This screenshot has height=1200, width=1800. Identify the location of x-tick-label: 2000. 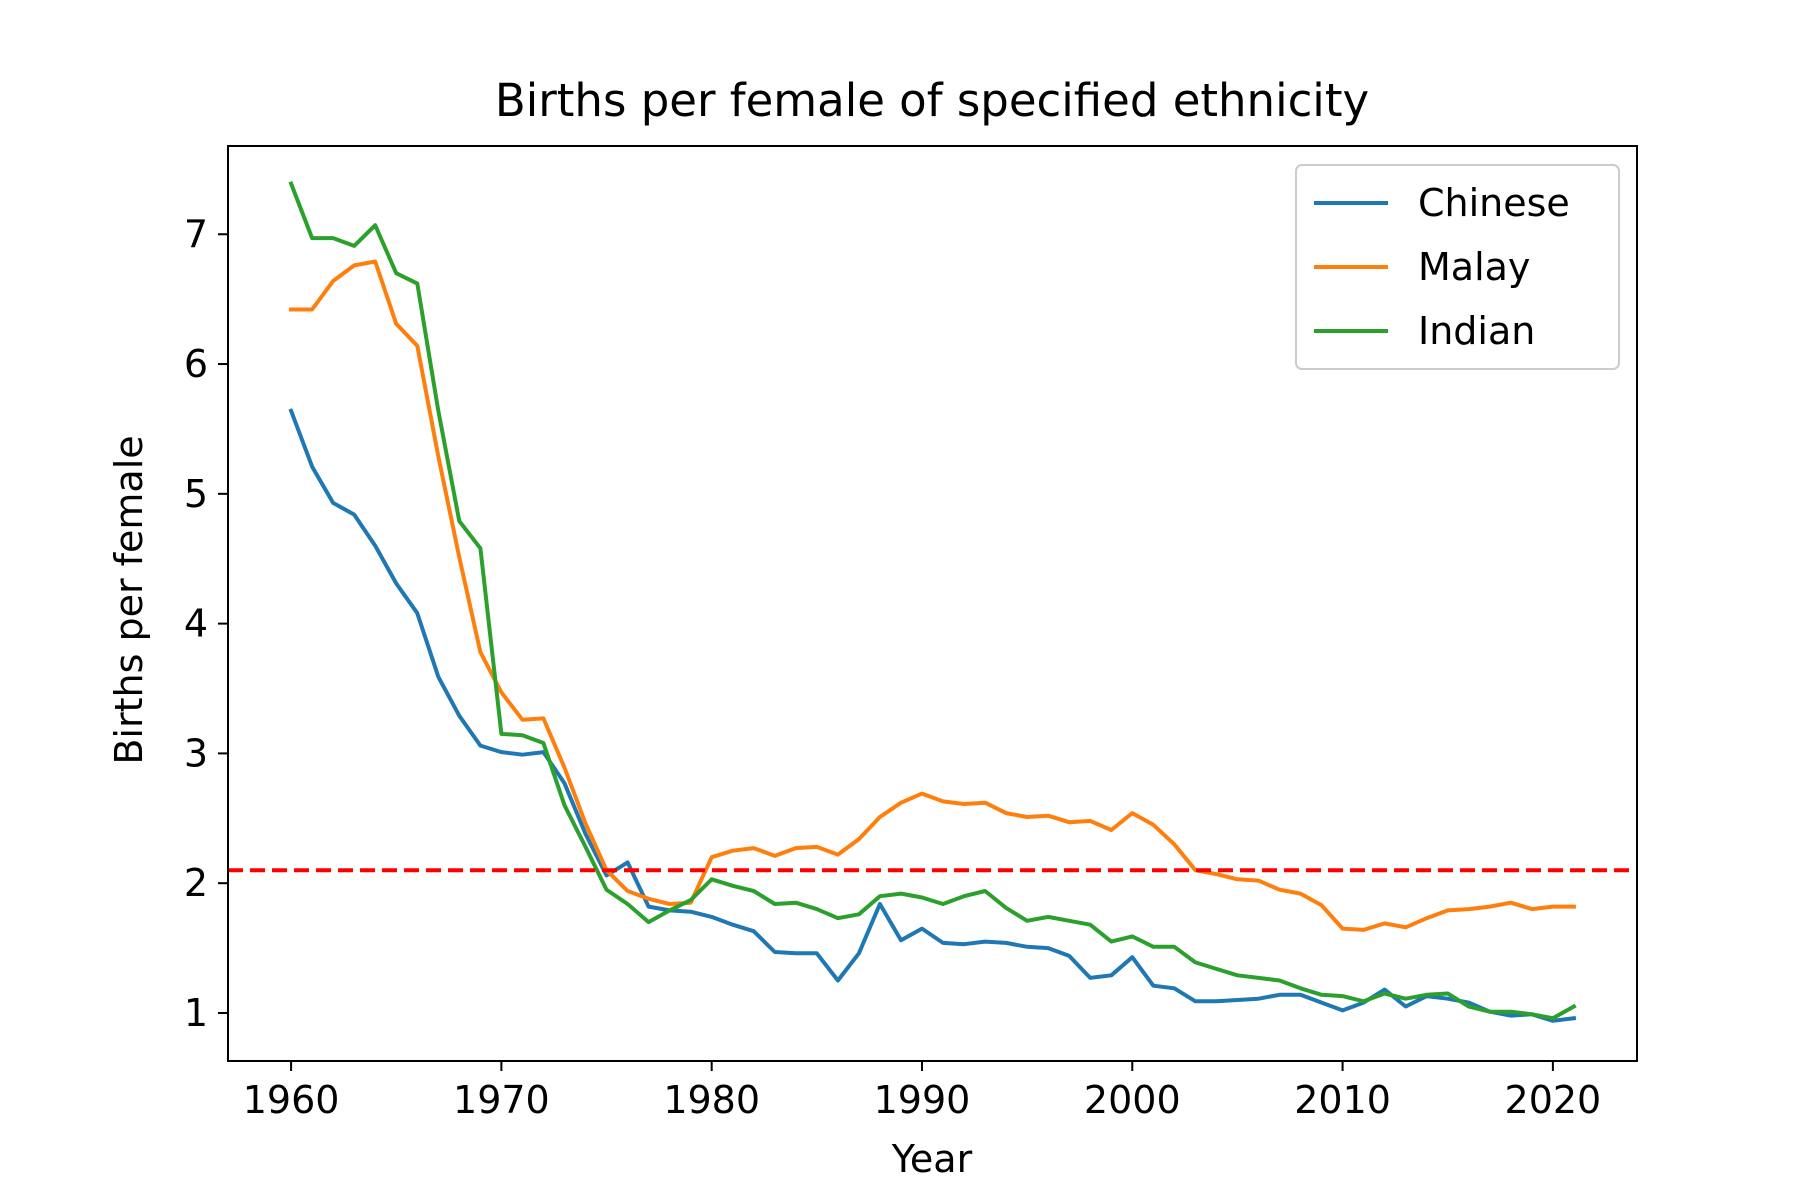
(1132, 1100).